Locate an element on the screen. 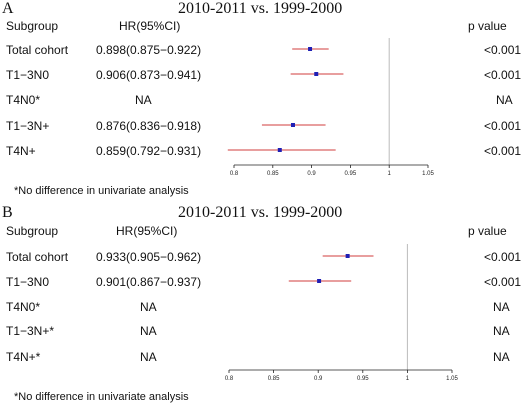  panel-b-x-tick-label-2: 0.85 is located at coordinates (274, 379).